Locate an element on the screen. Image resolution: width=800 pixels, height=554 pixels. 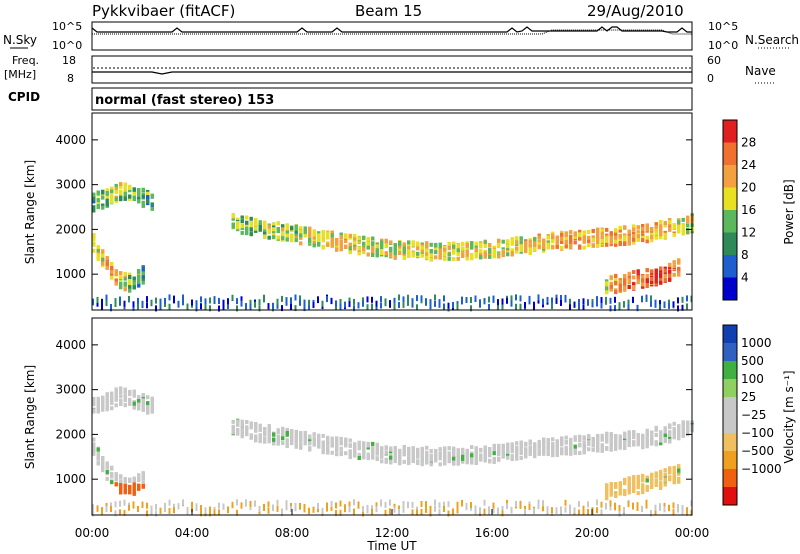
power-cbar-swatch is located at coordinates (730, 153).